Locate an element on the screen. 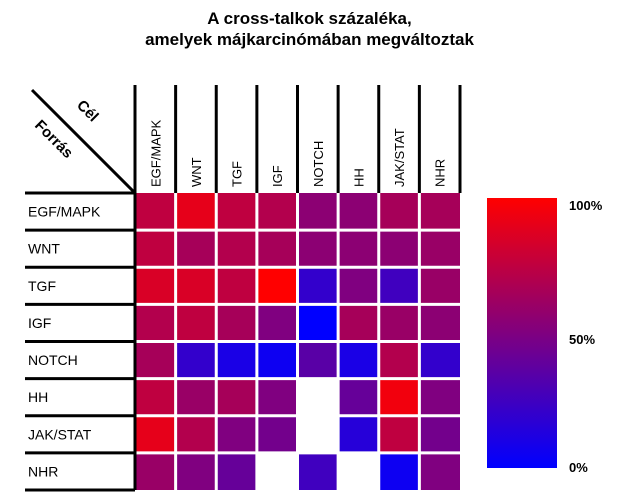 The width and height of the screenshot is (619, 501). chart-title-line-2: amelyek májkarcinómában megváltoztak is located at coordinates (309, 39).